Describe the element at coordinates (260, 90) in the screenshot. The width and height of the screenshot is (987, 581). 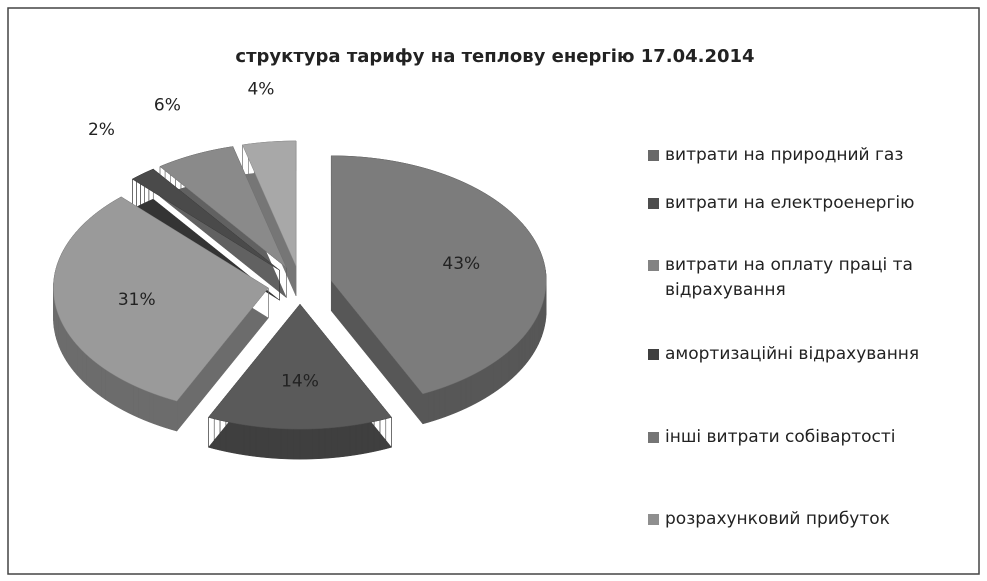
I see `data-label: 4%` at that location.